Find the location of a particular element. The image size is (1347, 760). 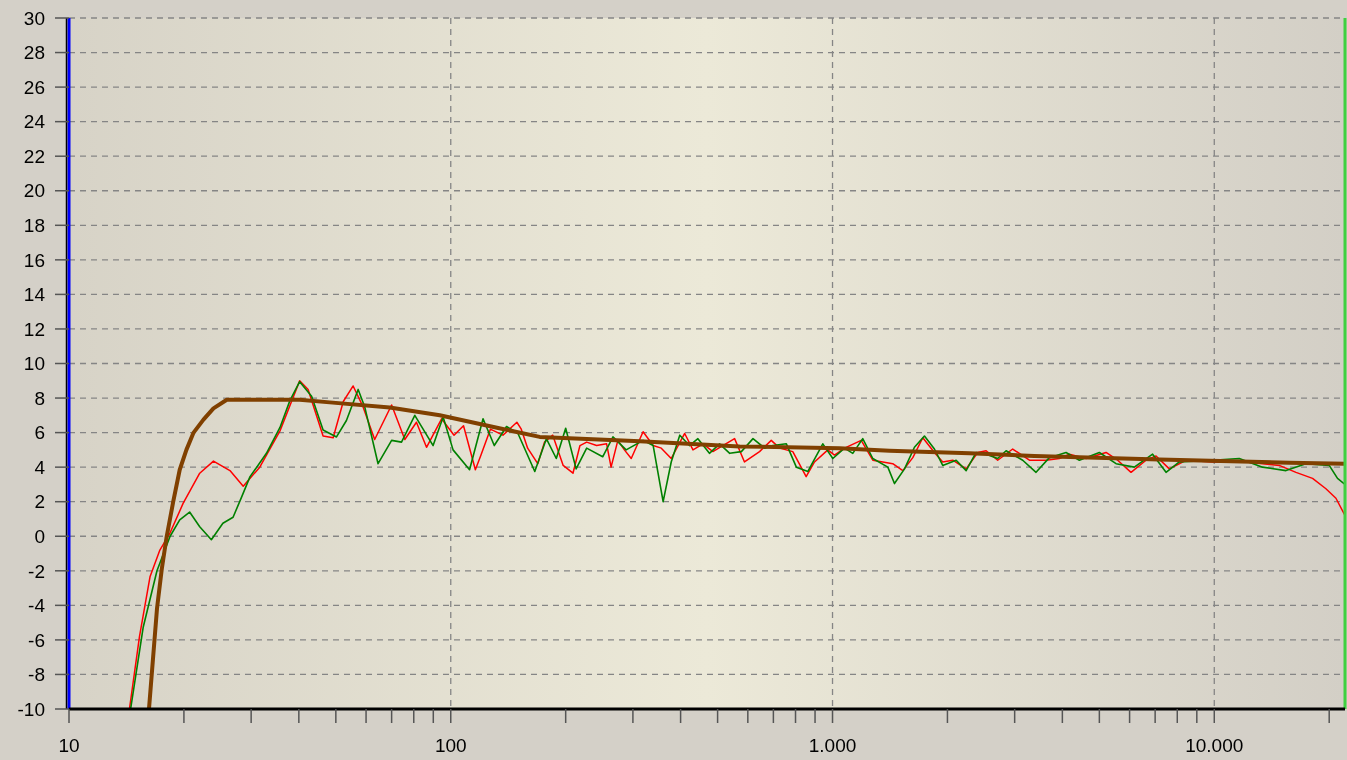

y-tick-label: 14 is located at coordinates (34, 295).